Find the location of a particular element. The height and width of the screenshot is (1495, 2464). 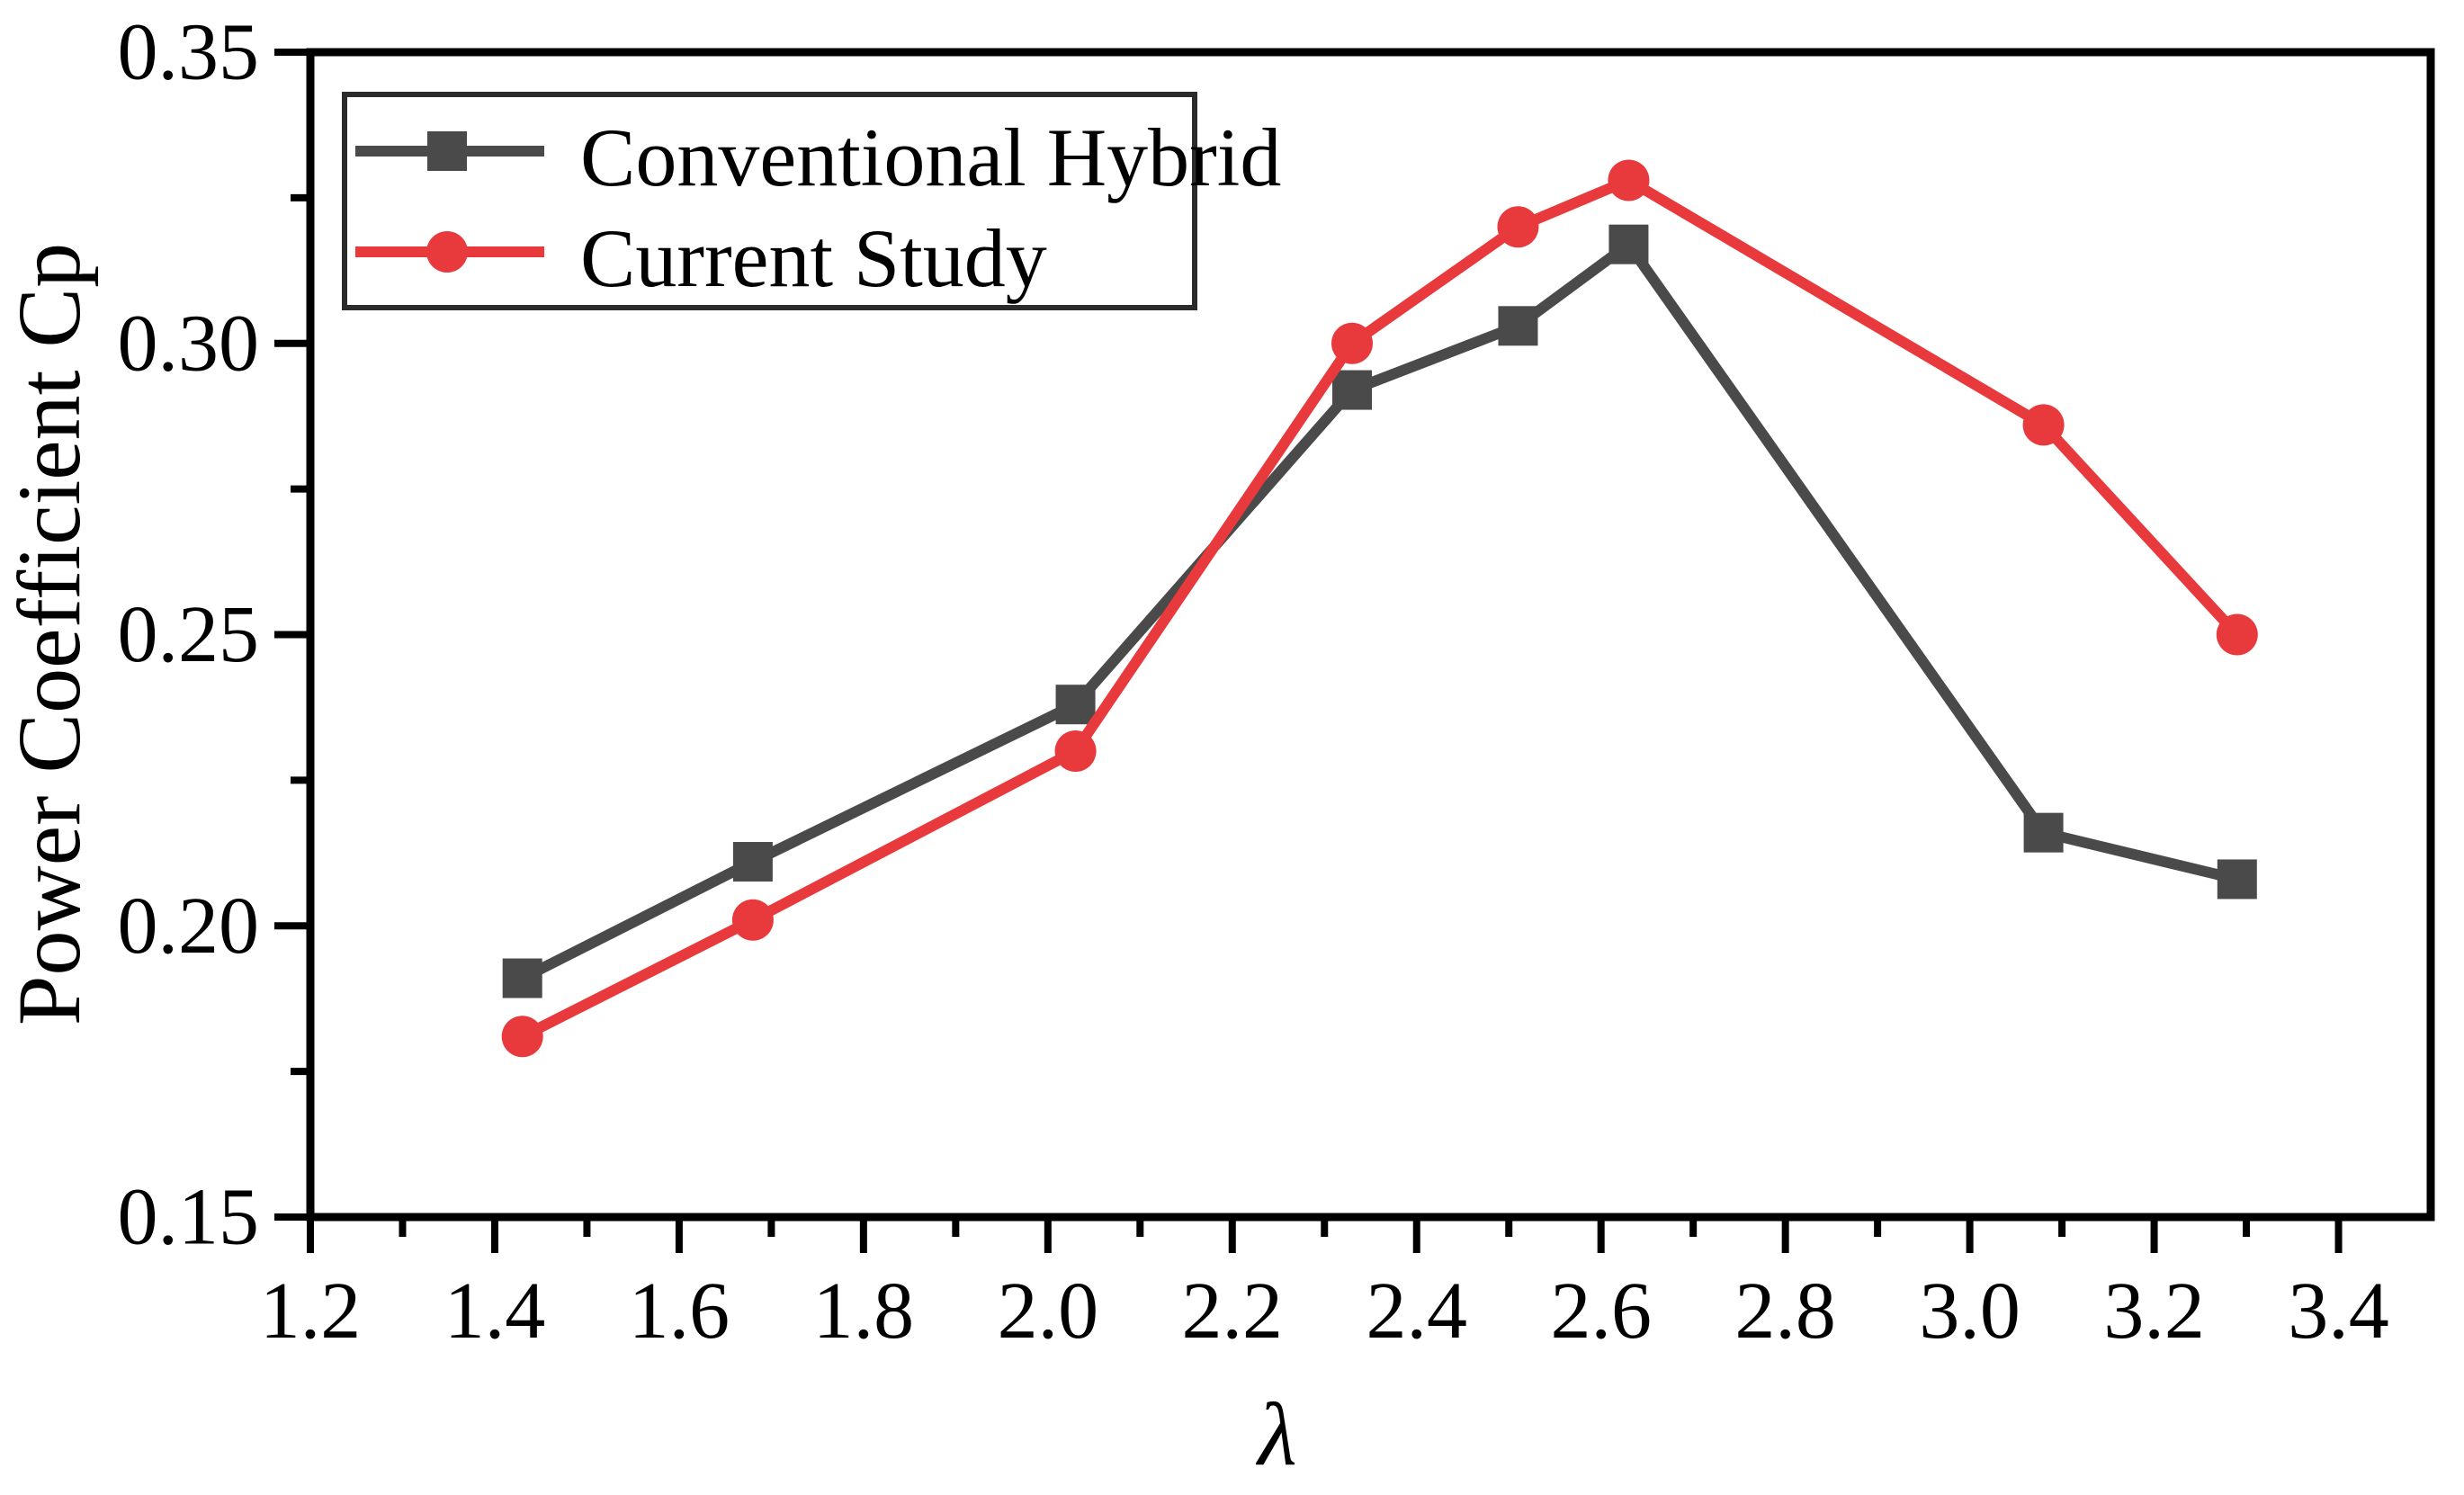

legend-entry-current-study: Current Study is located at coordinates (701, 258).